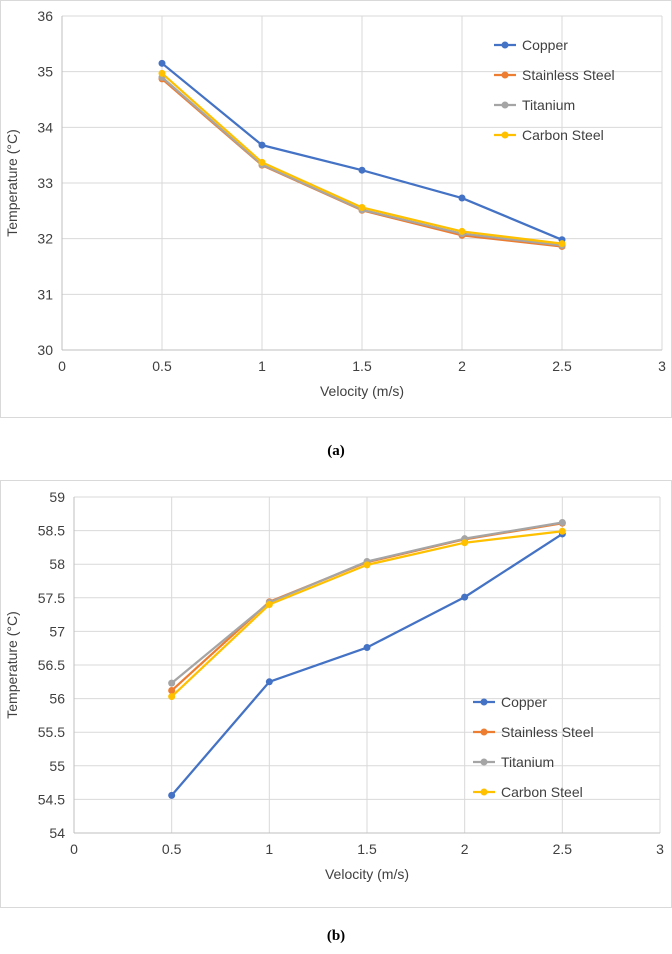 The image size is (672, 954). What do you see at coordinates (367, 849) in the screenshot?
I see `chart-b-xtick-label-3: 1.5` at bounding box center [367, 849].